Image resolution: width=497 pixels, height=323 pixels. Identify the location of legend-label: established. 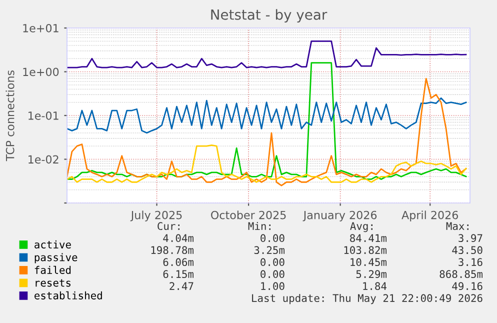
(68, 295).